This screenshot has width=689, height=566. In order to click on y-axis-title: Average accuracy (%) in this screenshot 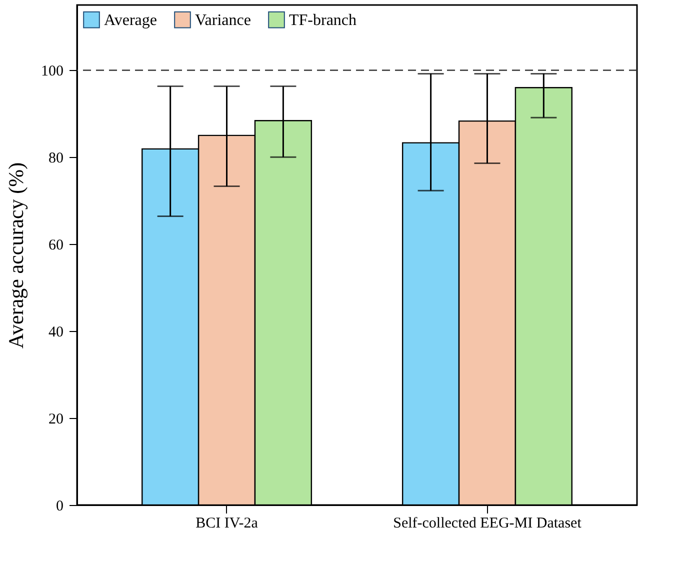, I will do `click(16, 255)`.